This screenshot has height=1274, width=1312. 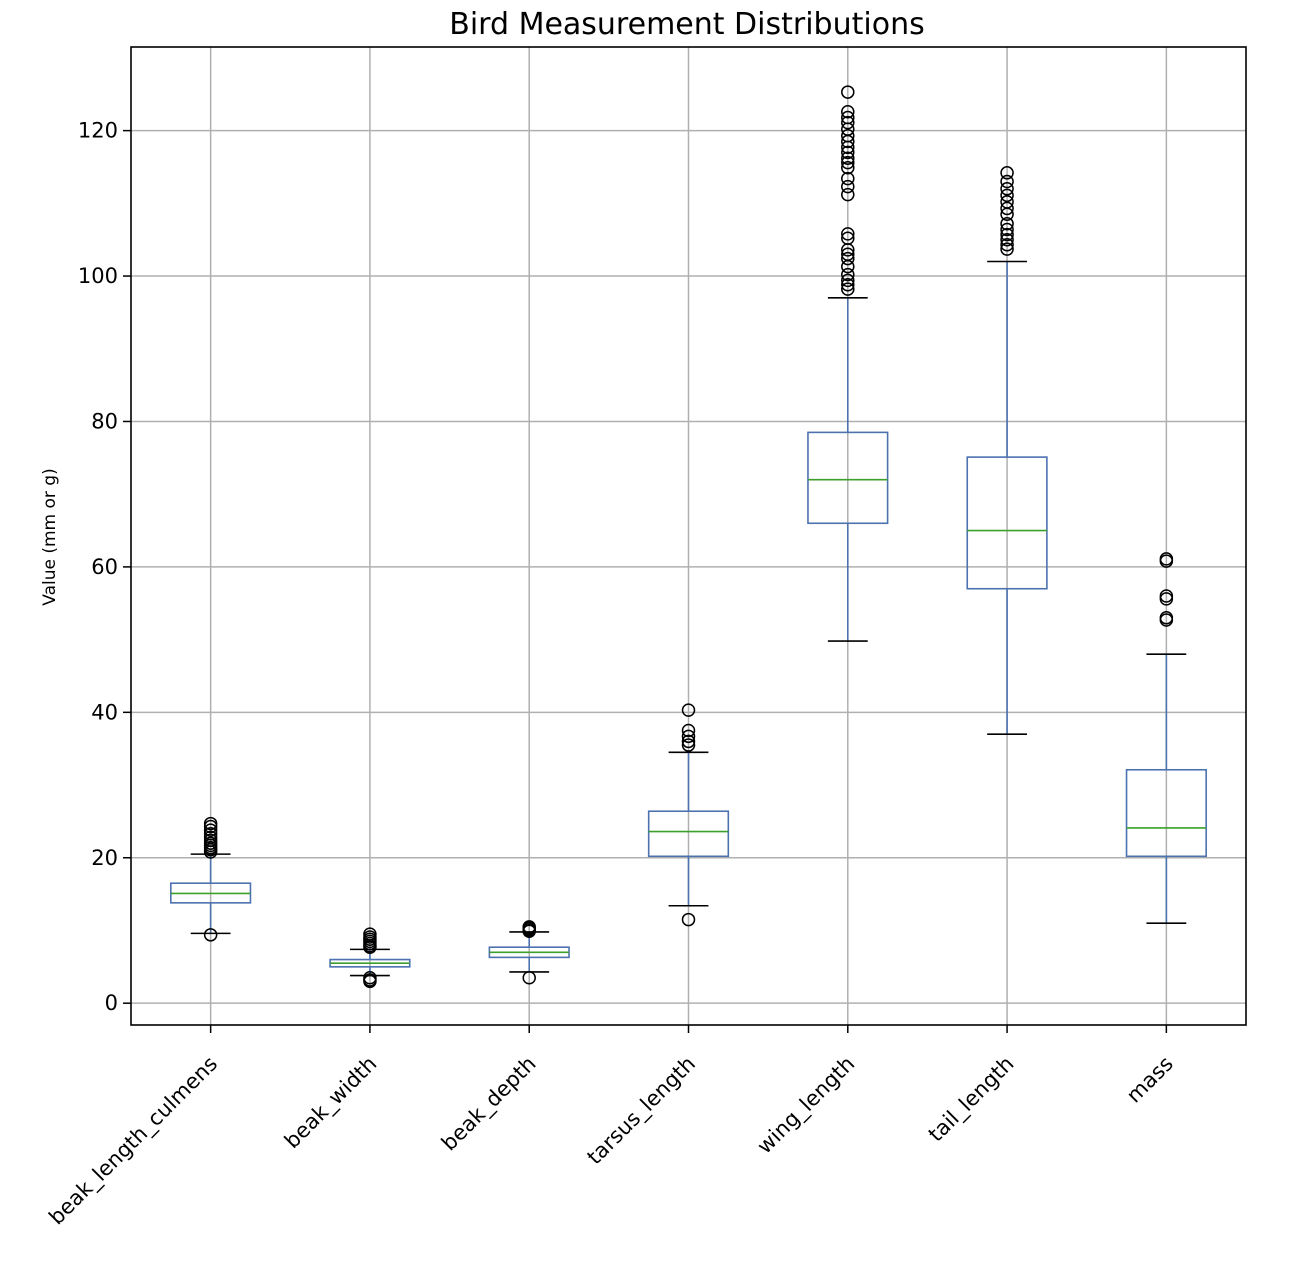 What do you see at coordinates (98, 276) in the screenshot?
I see `y-tick-label: 100` at bounding box center [98, 276].